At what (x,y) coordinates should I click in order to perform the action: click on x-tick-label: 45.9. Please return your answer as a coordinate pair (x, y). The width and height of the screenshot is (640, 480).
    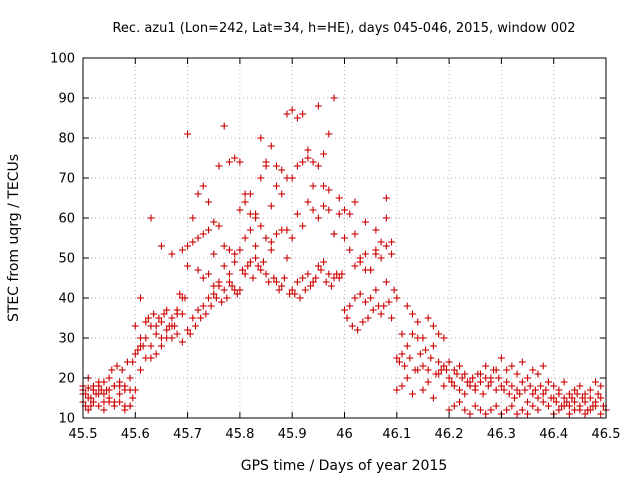
    Looking at the image, I should click on (292, 434).